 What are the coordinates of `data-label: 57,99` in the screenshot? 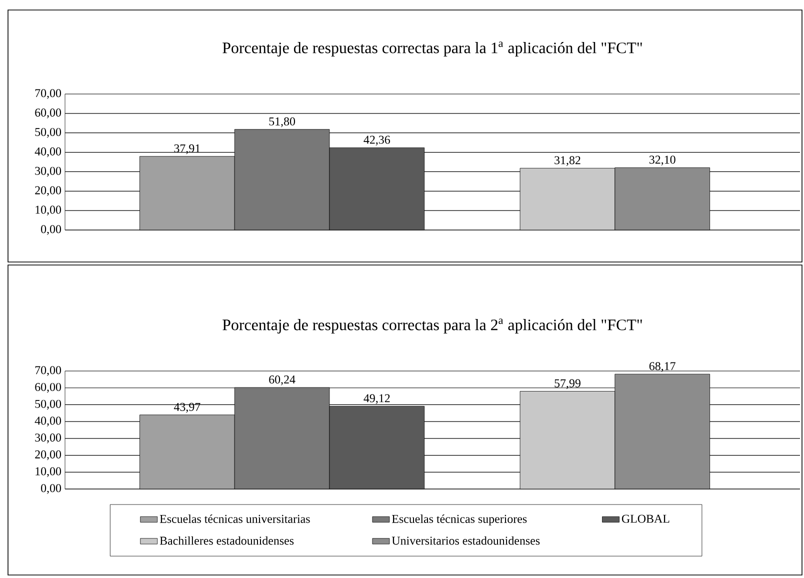 It's located at (567, 384).